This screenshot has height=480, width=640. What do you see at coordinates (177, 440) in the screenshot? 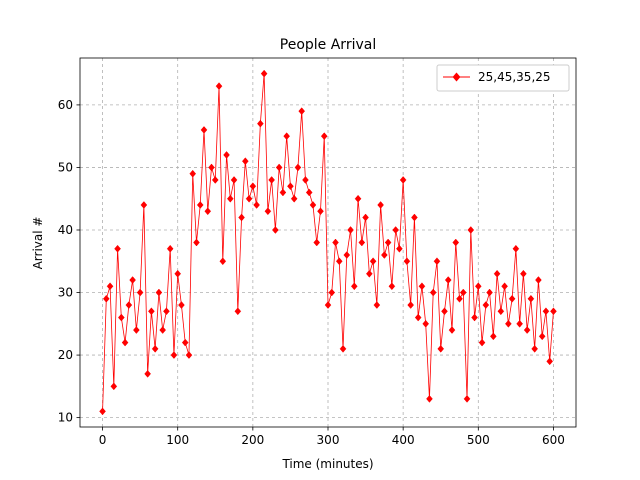
I see `x-tick-label: 100` at bounding box center [177, 440].